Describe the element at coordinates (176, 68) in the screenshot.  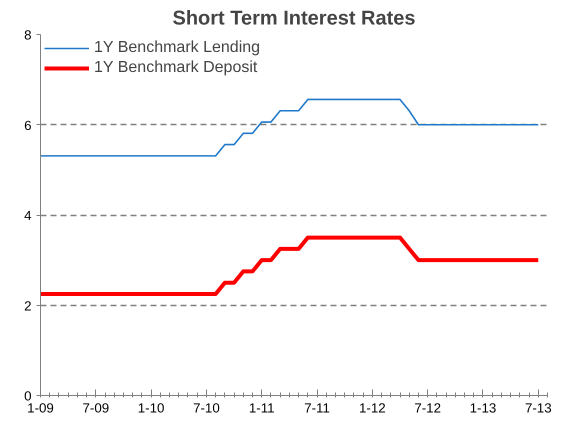
I see `legend-label: 1Y Benchmark Deposit` at that location.